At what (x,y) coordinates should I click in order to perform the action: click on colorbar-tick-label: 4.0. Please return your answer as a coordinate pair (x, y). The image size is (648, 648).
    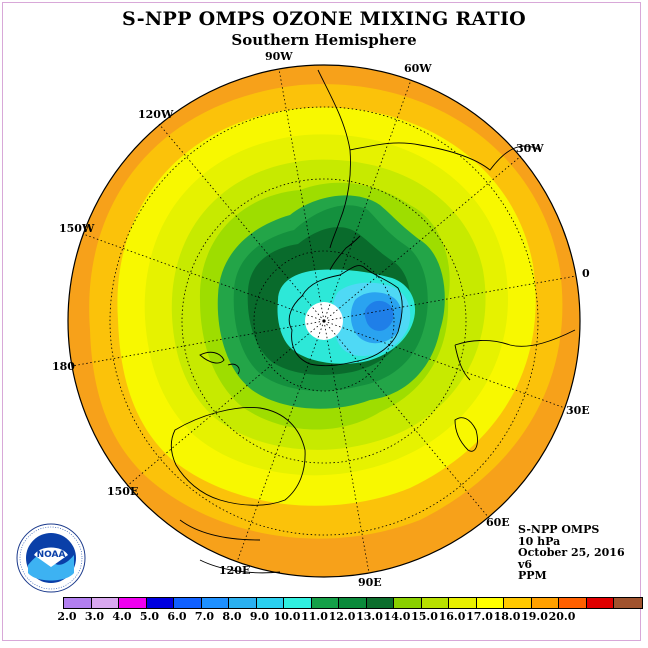
    Looking at the image, I should click on (122, 616).